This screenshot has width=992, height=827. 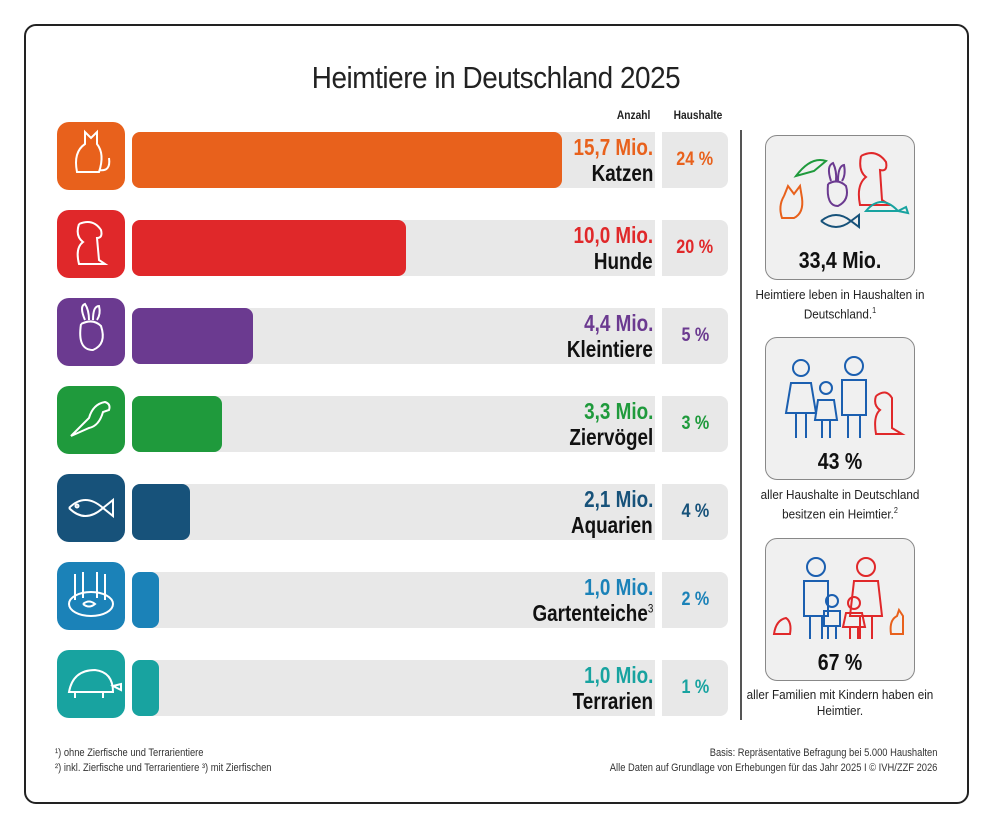 What do you see at coordinates (129, 753) in the screenshot?
I see `footnote-1: ¹) ohne Zierfische und Terrarientiere` at bounding box center [129, 753].